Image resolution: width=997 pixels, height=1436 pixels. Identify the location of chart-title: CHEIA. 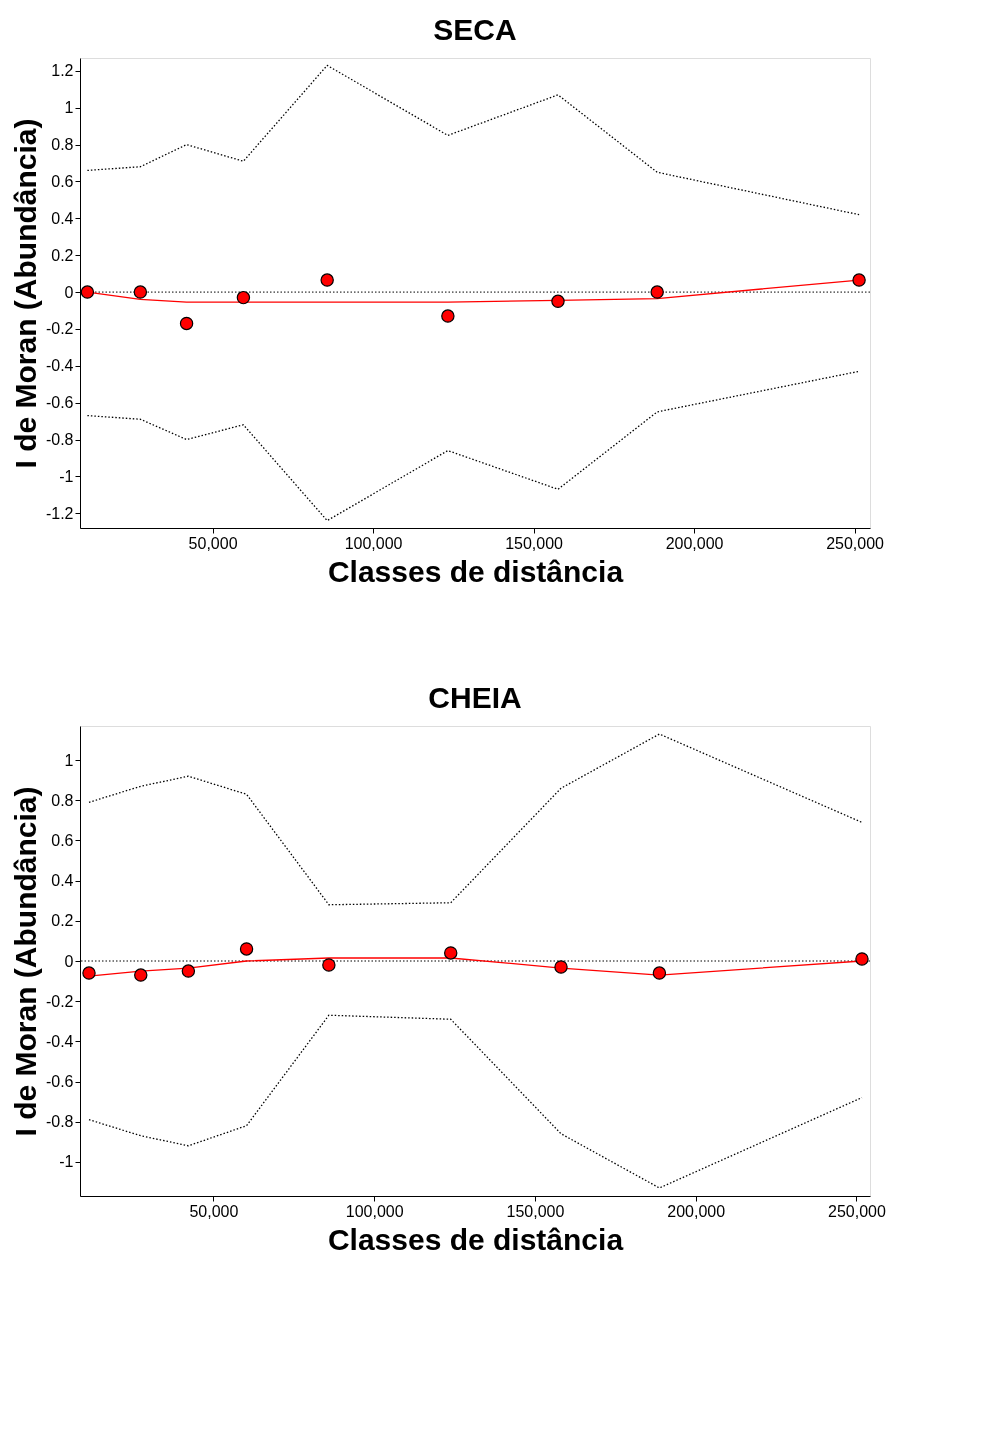
(475, 697).